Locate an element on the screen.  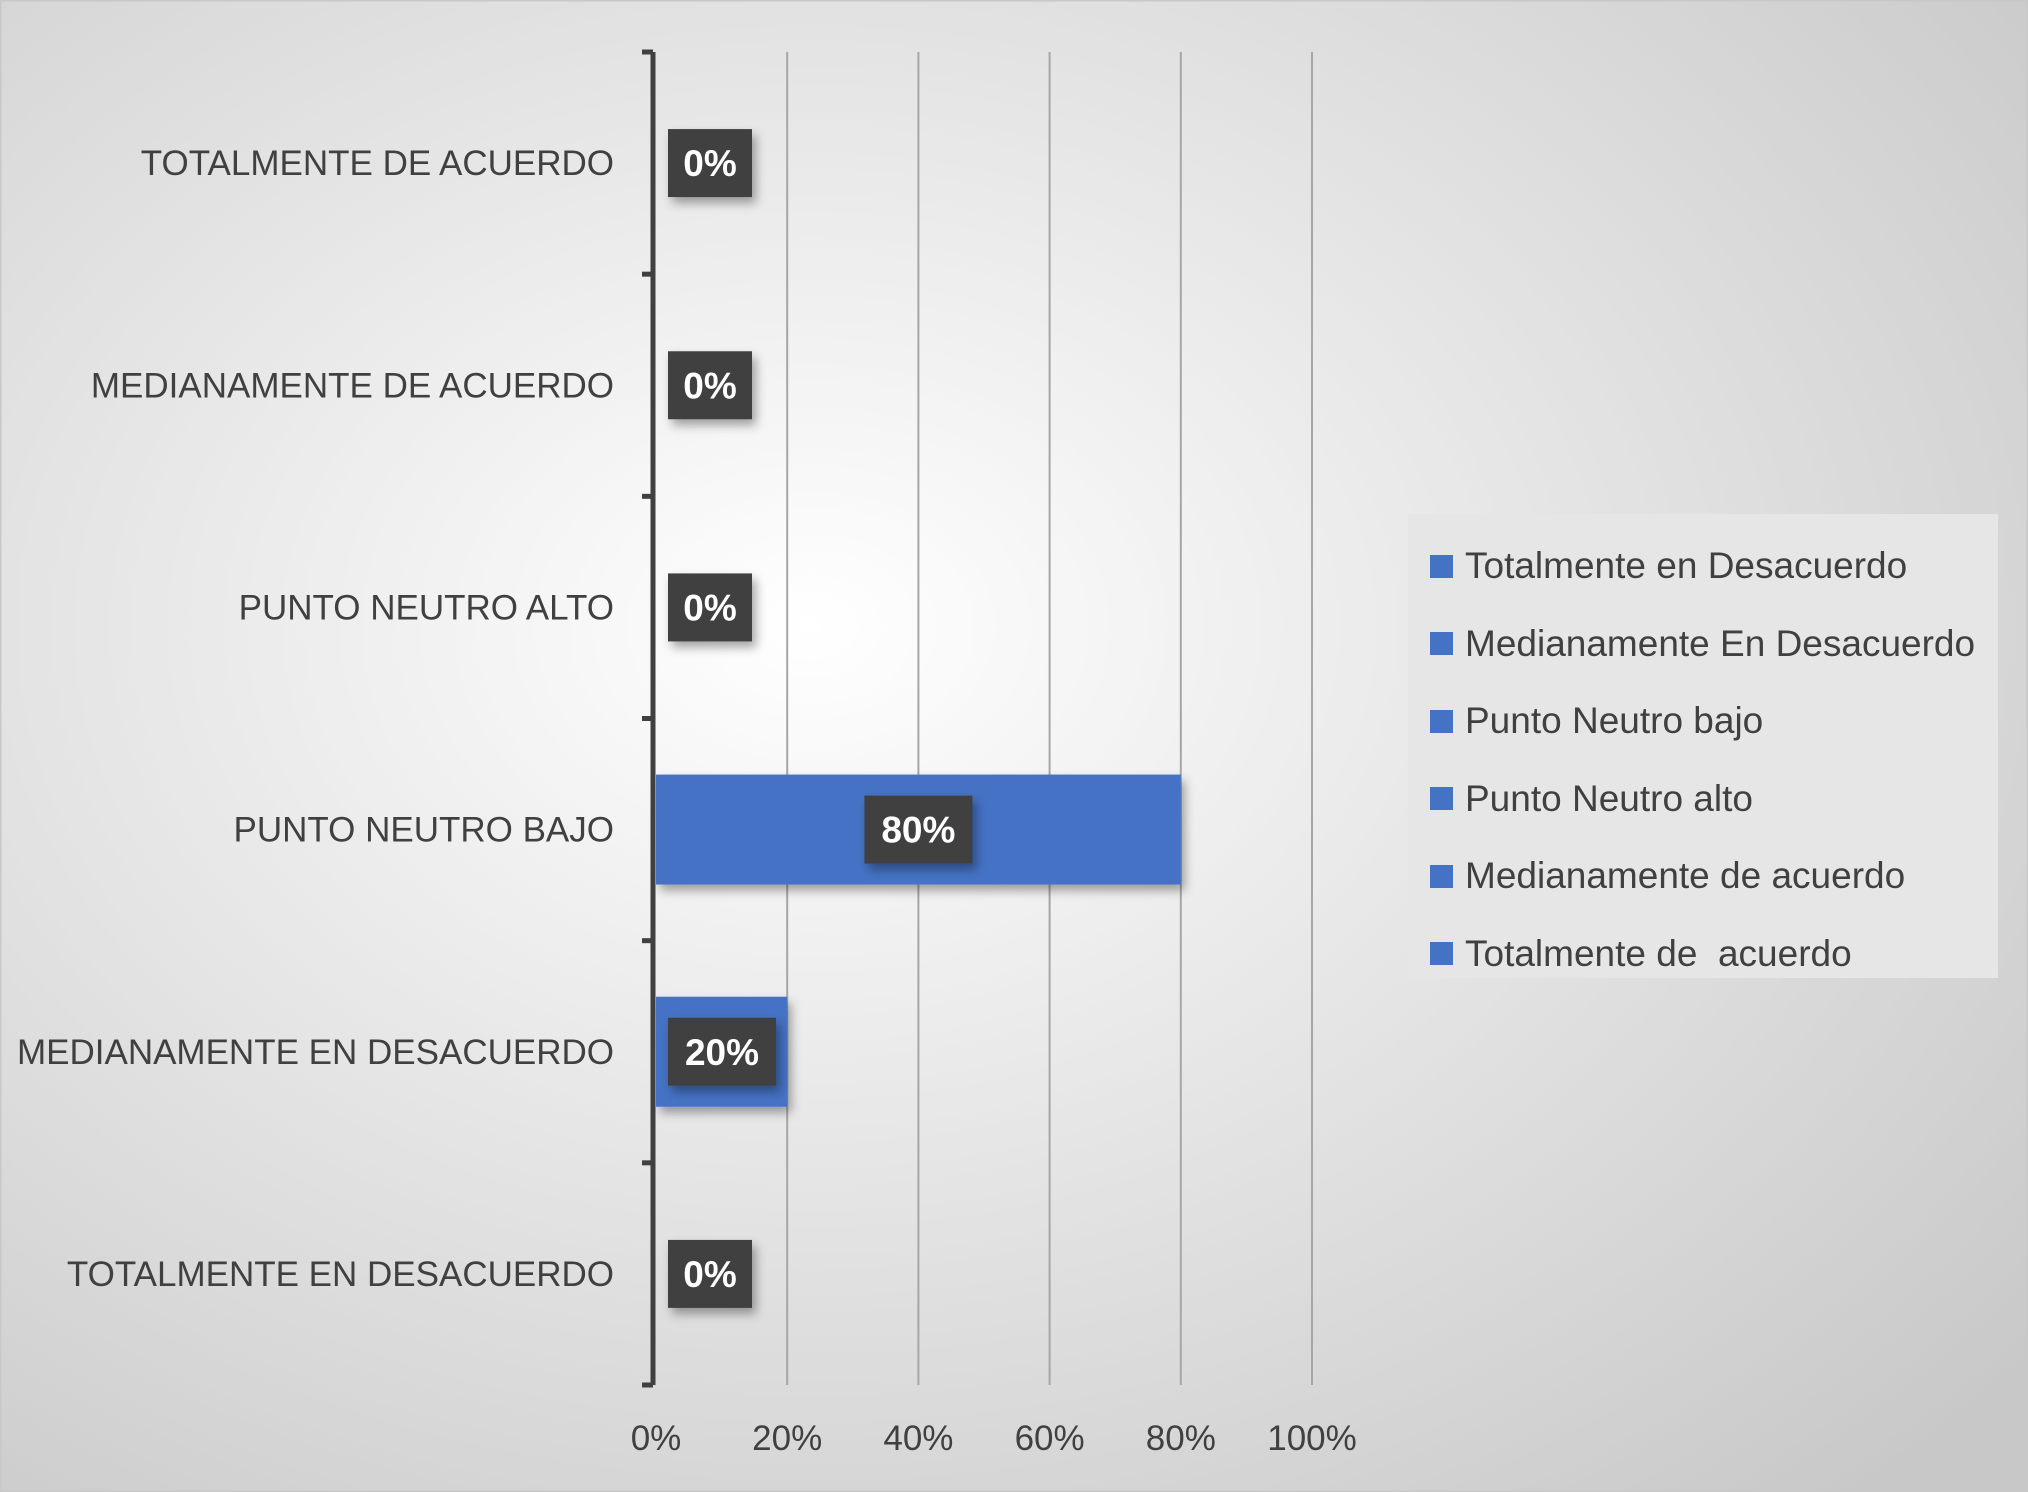
legend-label: Totalmente en Desacuerdo is located at coordinates (1686, 565).